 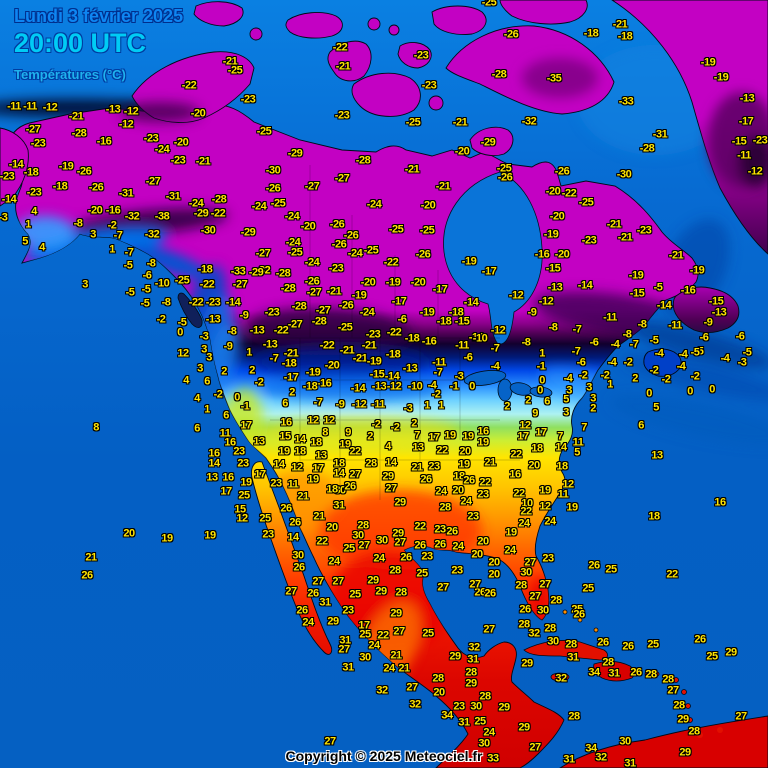 What do you see at coordinates (725, 358) in the screenshot?
I see `temp-label: -4` at bounding box center [725, 358].